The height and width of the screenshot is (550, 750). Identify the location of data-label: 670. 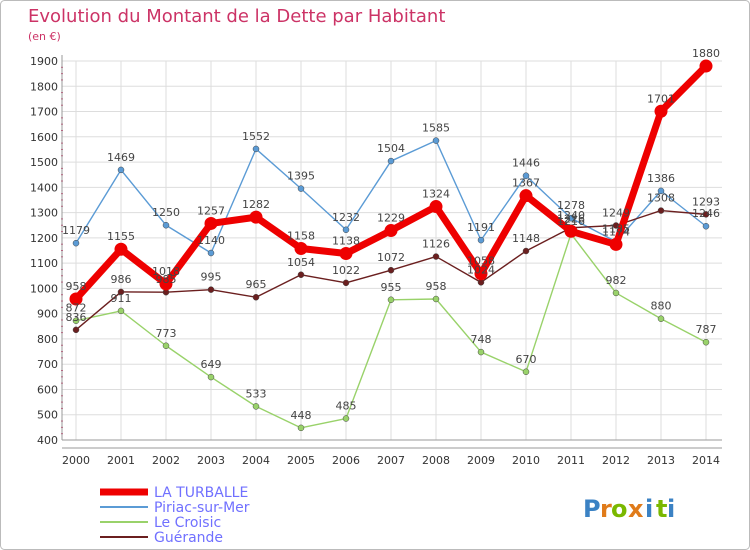
(526, 359).